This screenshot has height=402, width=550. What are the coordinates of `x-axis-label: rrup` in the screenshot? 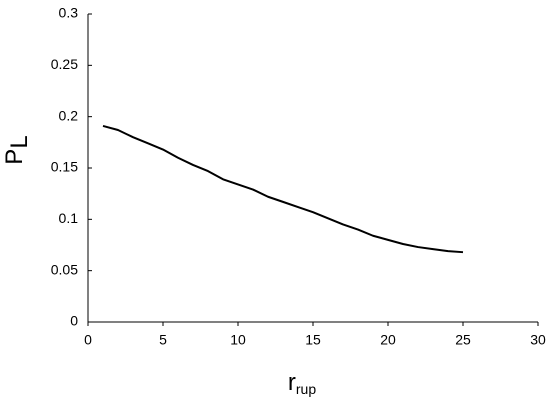 It's located at (302, 382).